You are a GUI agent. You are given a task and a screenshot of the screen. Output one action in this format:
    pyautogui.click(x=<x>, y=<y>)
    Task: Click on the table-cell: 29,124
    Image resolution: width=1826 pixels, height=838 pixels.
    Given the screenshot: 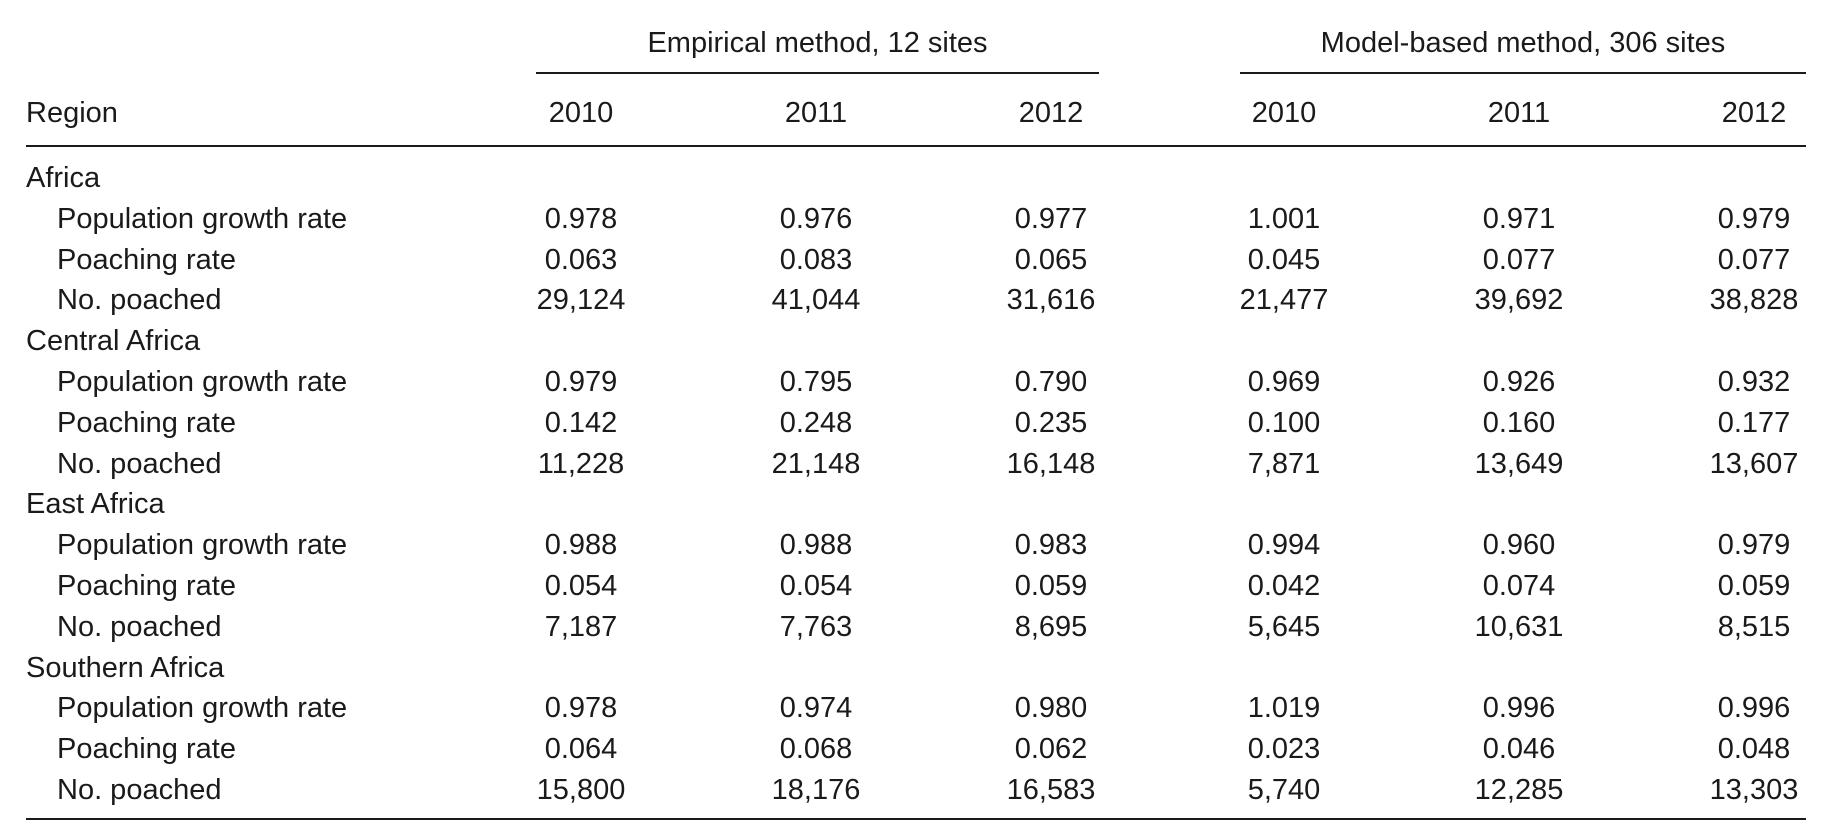 What is the action you would take?
    pyautogui.click(x=581, y=300)
    